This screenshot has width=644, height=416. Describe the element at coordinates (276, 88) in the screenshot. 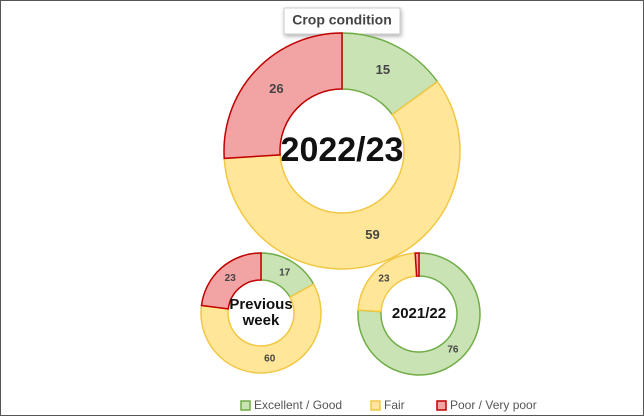

I see `data-label: 26` at that location.